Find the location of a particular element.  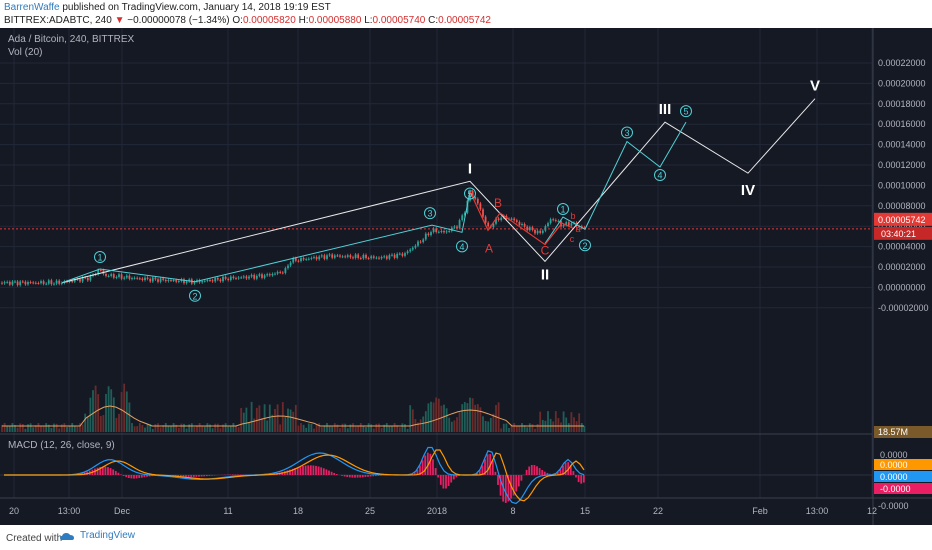

price-tick-label: 0.00006000 is located at coordinates (902, 226).